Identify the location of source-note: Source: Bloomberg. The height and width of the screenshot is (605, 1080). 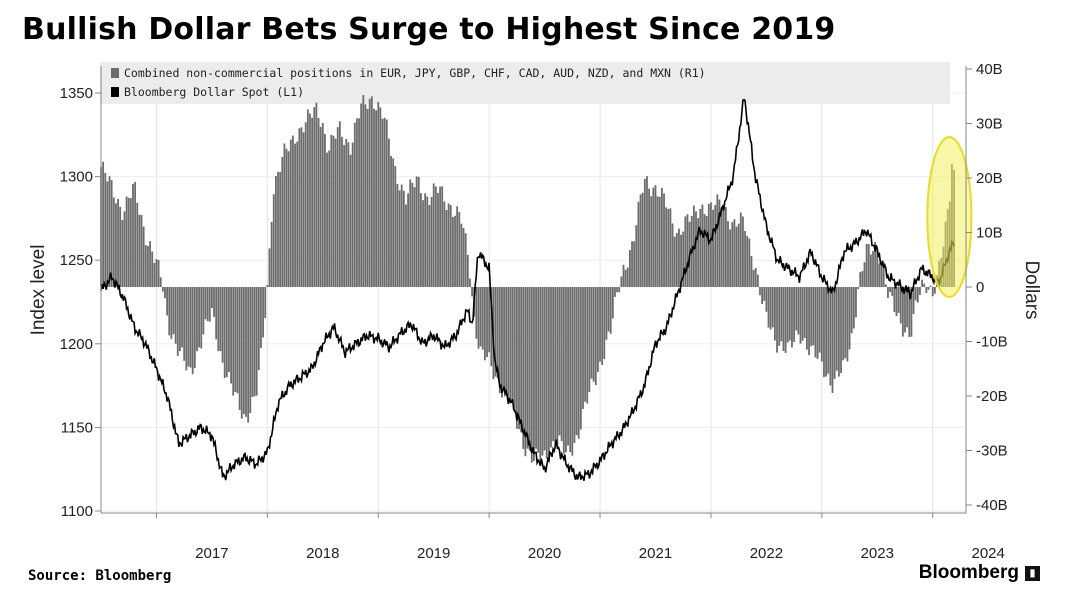
(100, 576).